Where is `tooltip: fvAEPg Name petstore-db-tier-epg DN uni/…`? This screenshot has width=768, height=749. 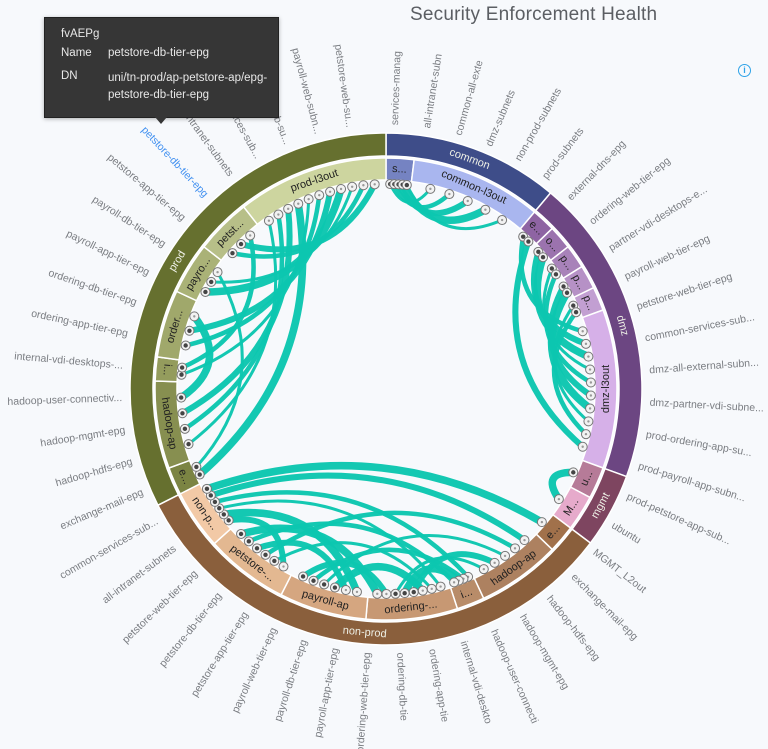 tooltip: fvAEPg Name petstore-db-tier-epg DN uni/… is located at coordinates (161, 70).